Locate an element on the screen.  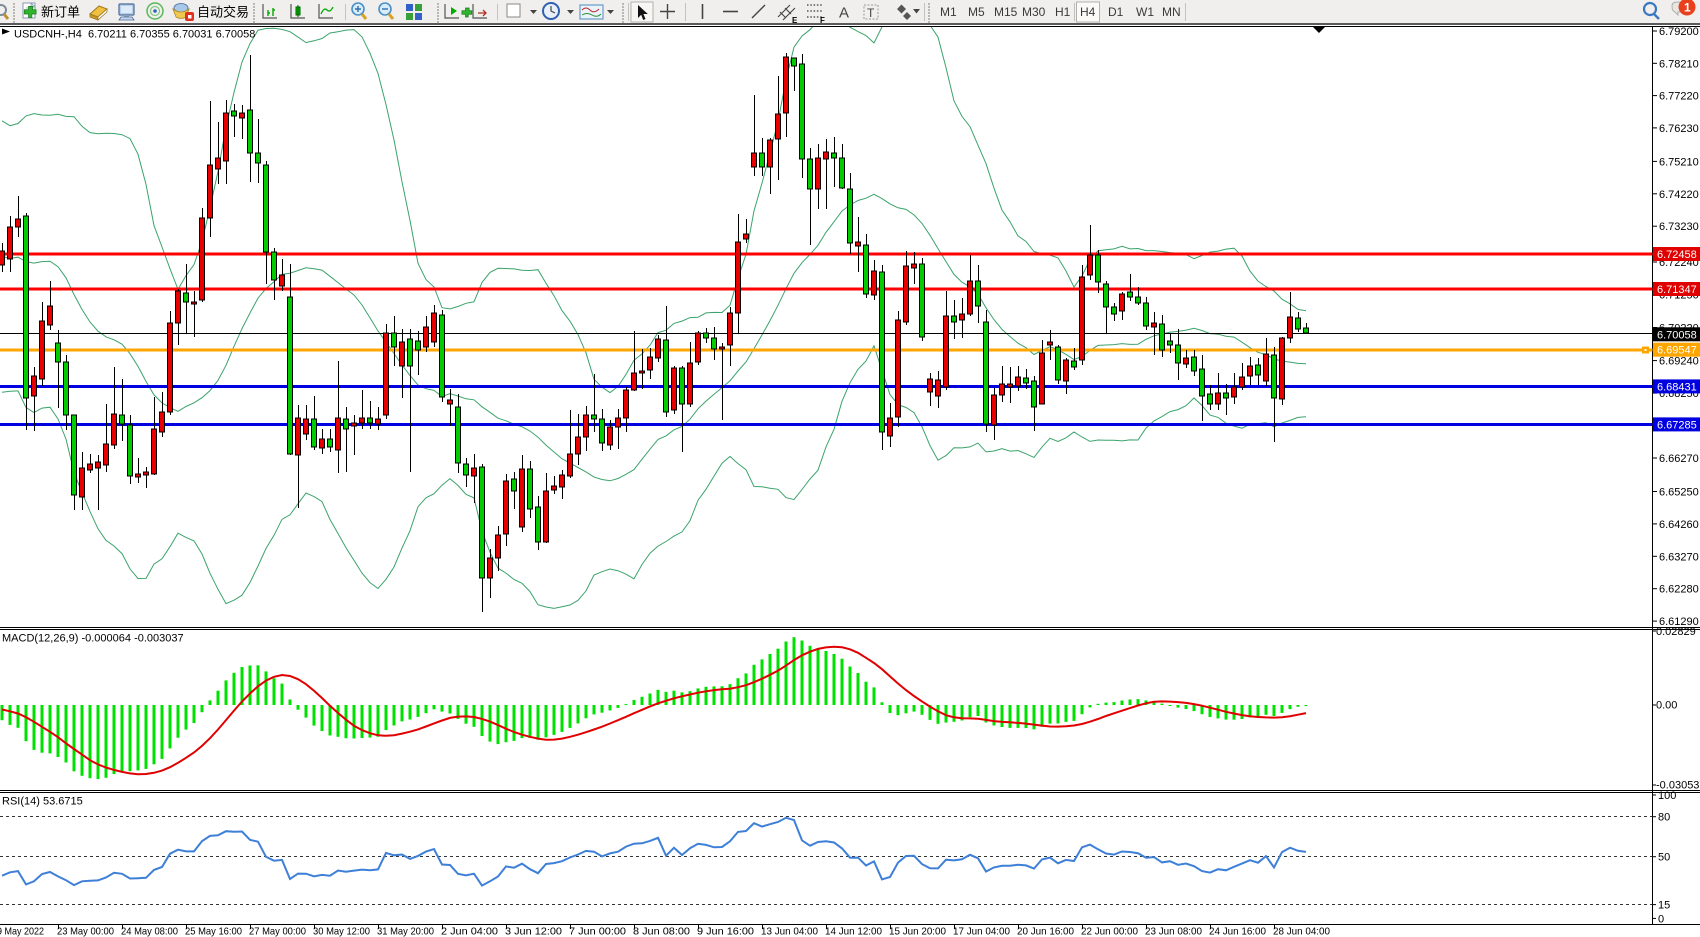
svg-text: M1 is located at coordinates (948, 12).